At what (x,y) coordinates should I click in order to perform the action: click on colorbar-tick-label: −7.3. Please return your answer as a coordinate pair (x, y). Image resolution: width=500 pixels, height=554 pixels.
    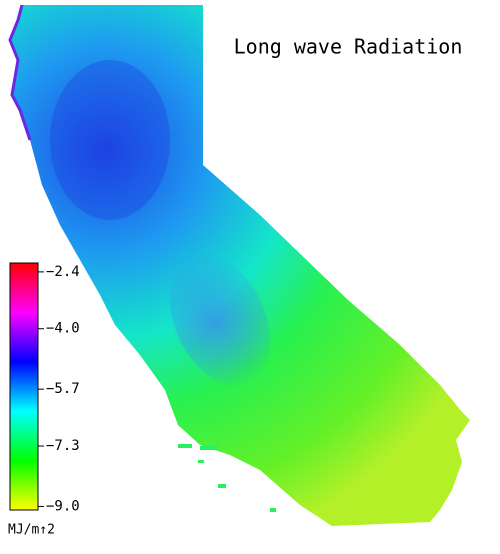
    Looking at the image, I should click on (63, 446).